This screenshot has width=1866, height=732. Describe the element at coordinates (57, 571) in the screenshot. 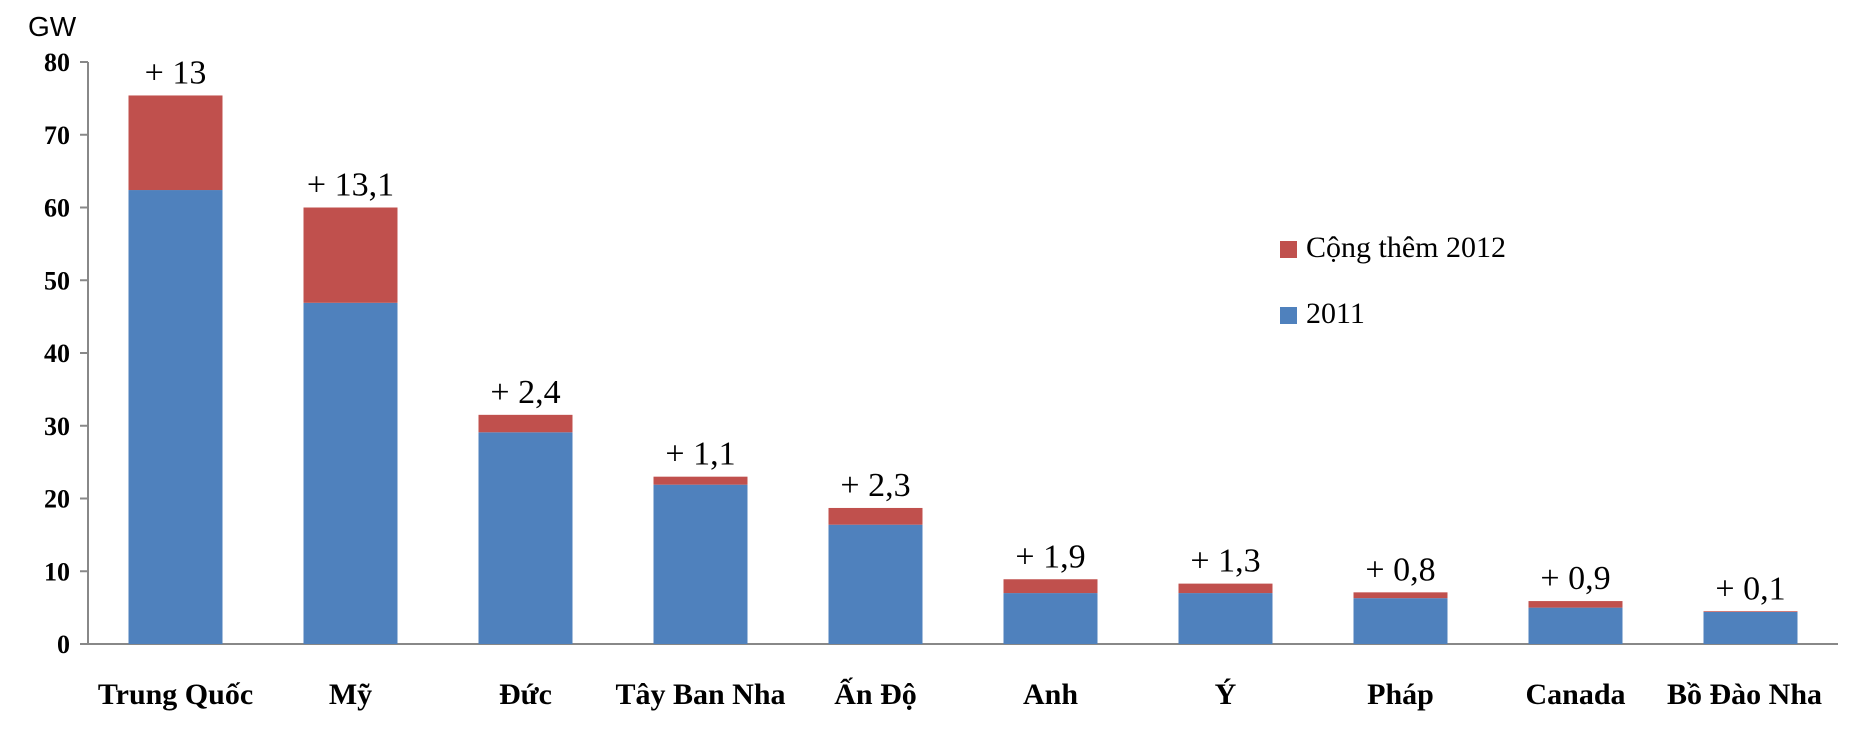

I see `y-tick-label: 10` at that location.